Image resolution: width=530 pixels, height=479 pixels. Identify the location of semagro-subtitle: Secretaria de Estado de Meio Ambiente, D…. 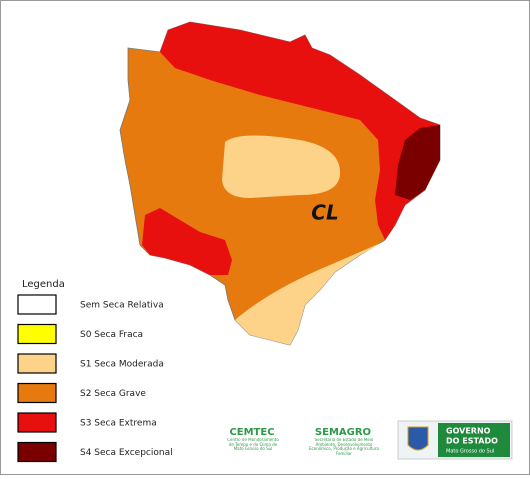
(344, 447).